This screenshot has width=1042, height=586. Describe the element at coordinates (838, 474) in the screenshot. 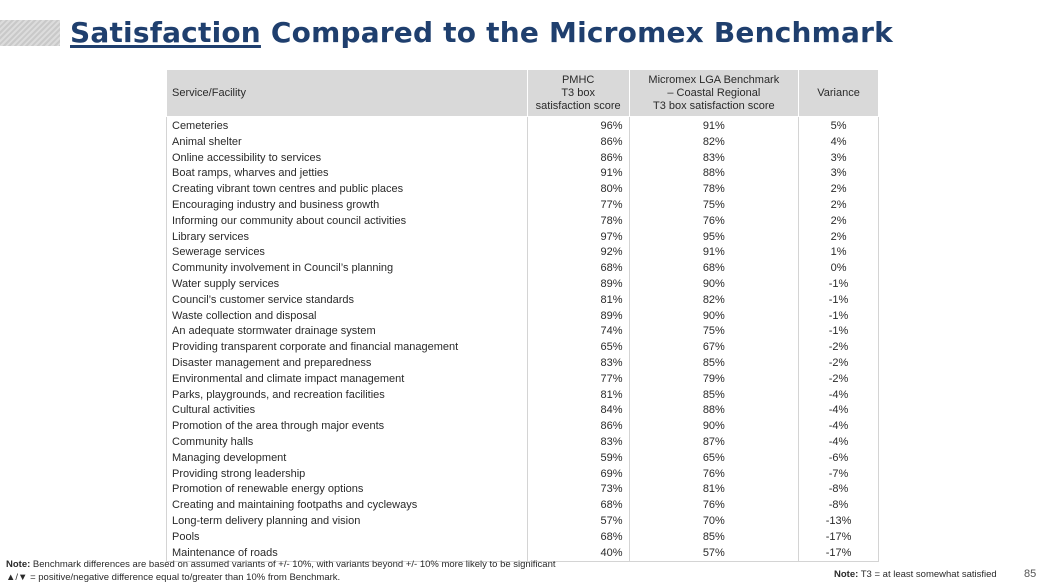

I see `cell-variance: -7%` at that location.